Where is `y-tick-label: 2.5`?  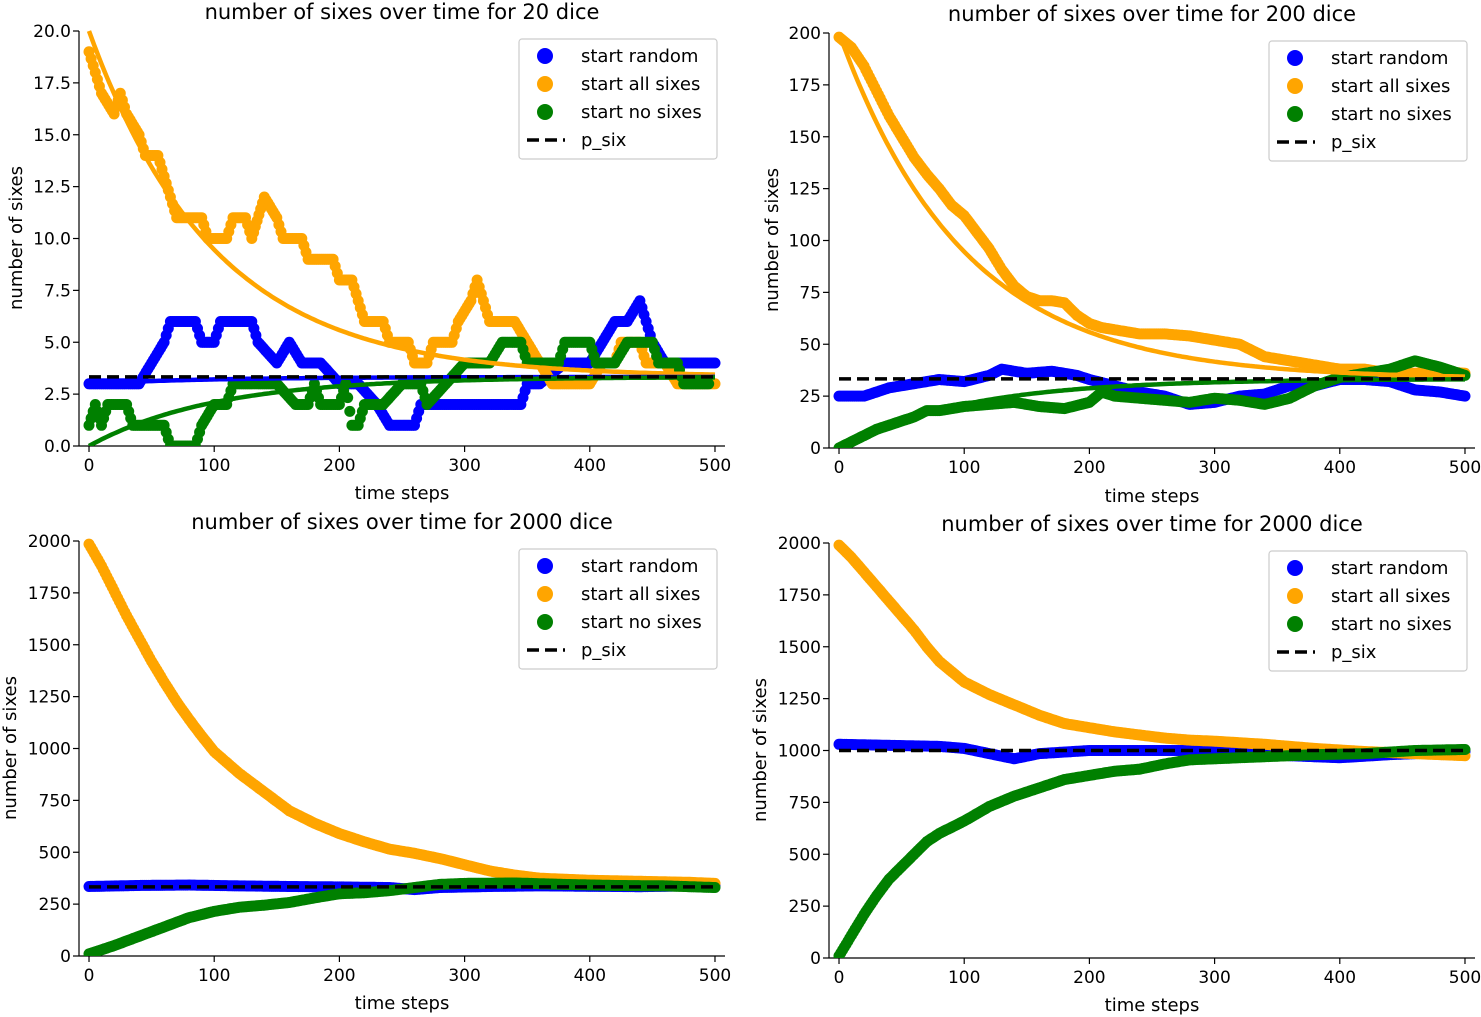 y-tick-label: 2.5 is located at coordinates (57, 395).